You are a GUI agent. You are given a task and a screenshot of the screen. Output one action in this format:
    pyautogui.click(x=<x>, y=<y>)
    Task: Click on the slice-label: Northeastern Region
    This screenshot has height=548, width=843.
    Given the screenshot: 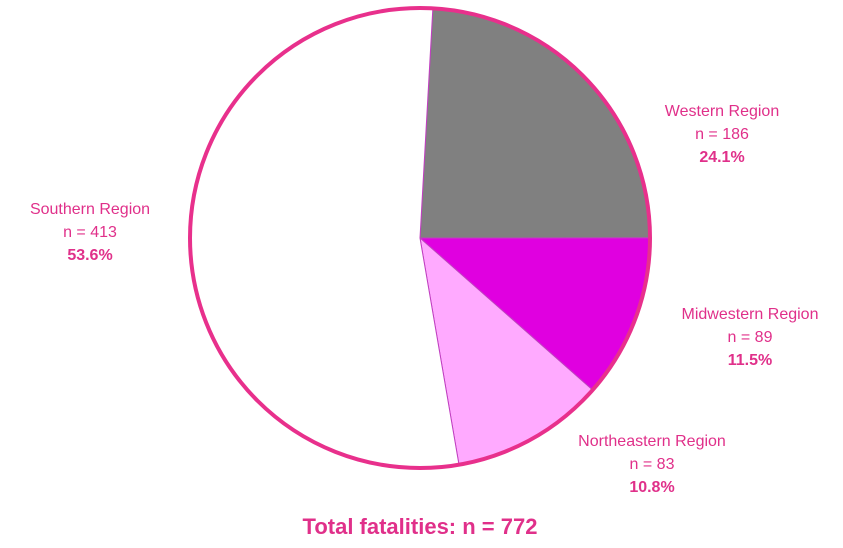 What is the action you would take?
    pyautogui.click(x=652, y=441)
    